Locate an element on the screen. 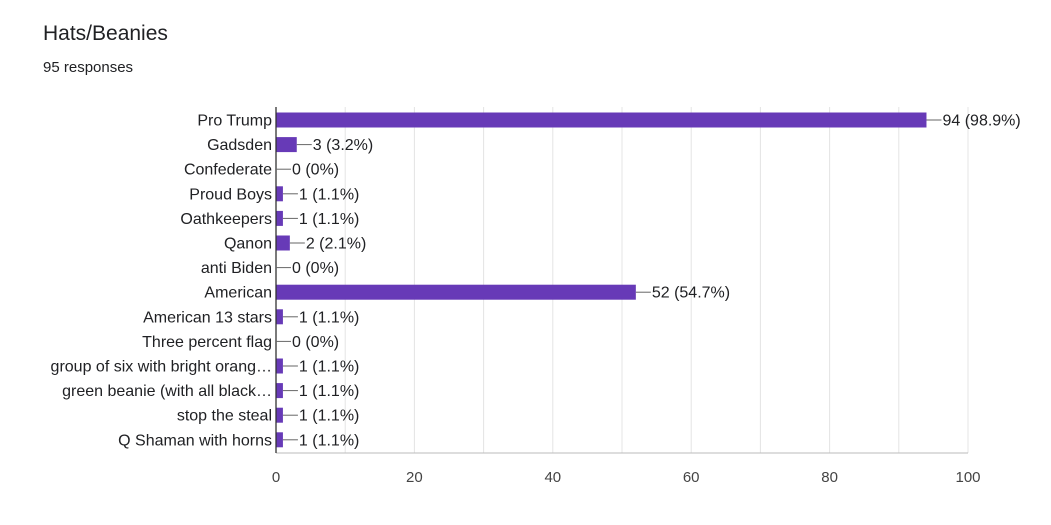 This screenshot has height=525, width=1051. response-count: 95 responses is located at coordinates (88, 67).